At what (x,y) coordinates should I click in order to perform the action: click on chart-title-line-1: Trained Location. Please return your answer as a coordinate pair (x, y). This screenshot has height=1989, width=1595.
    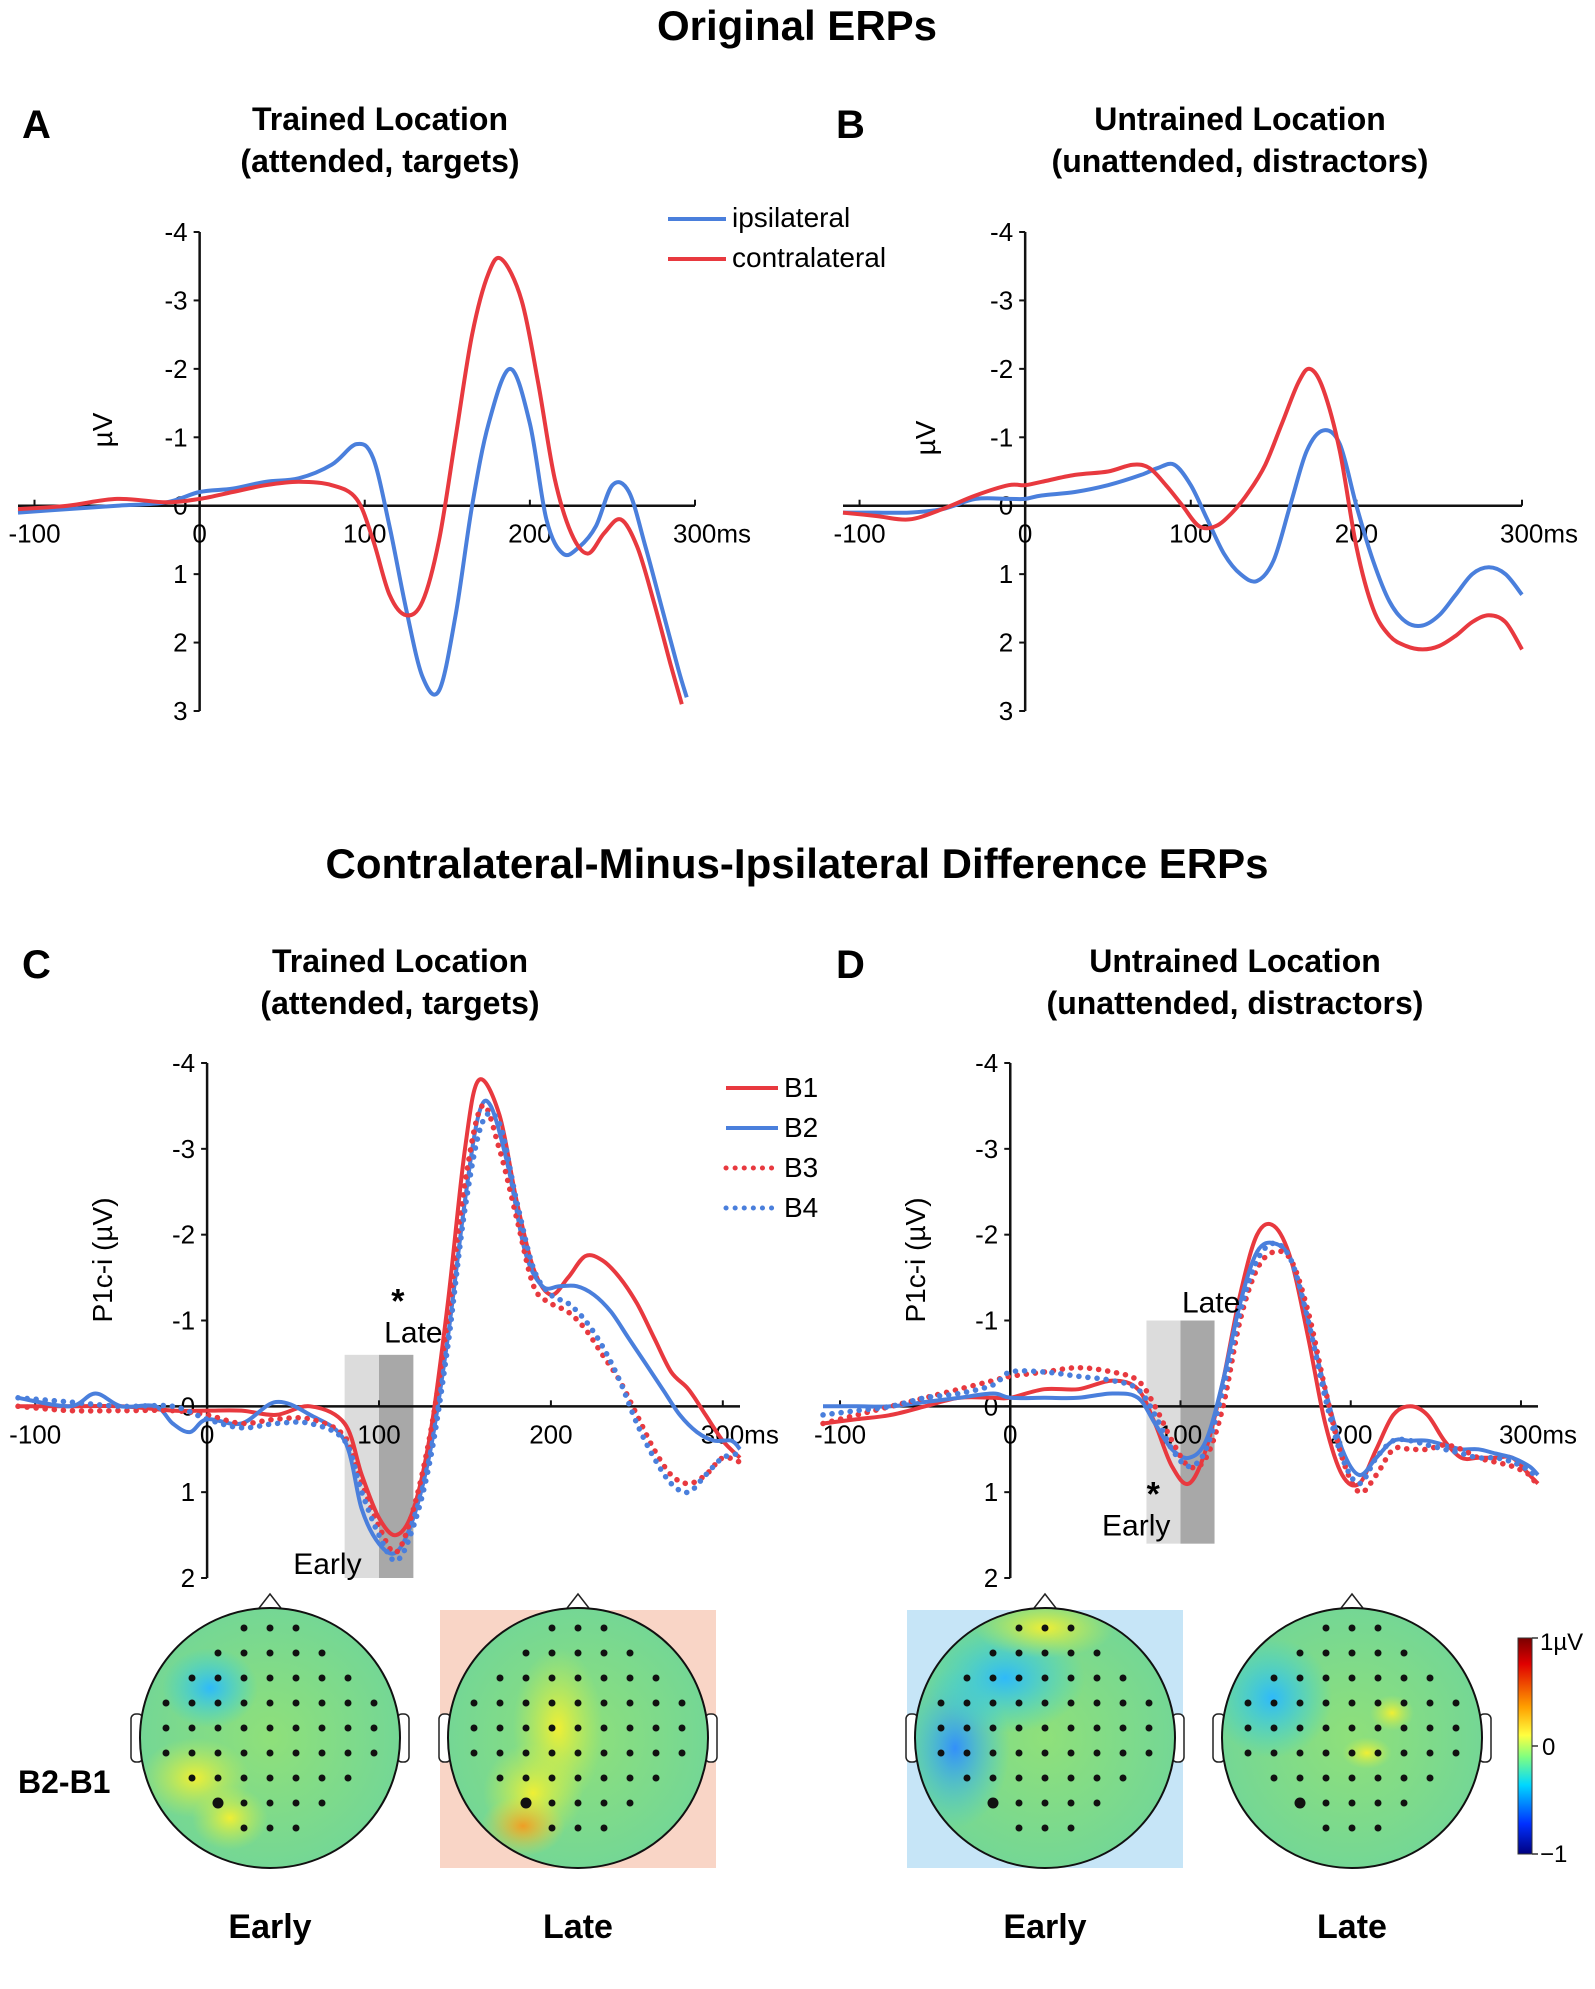
    Looking at the image, I should click on (400, 961).